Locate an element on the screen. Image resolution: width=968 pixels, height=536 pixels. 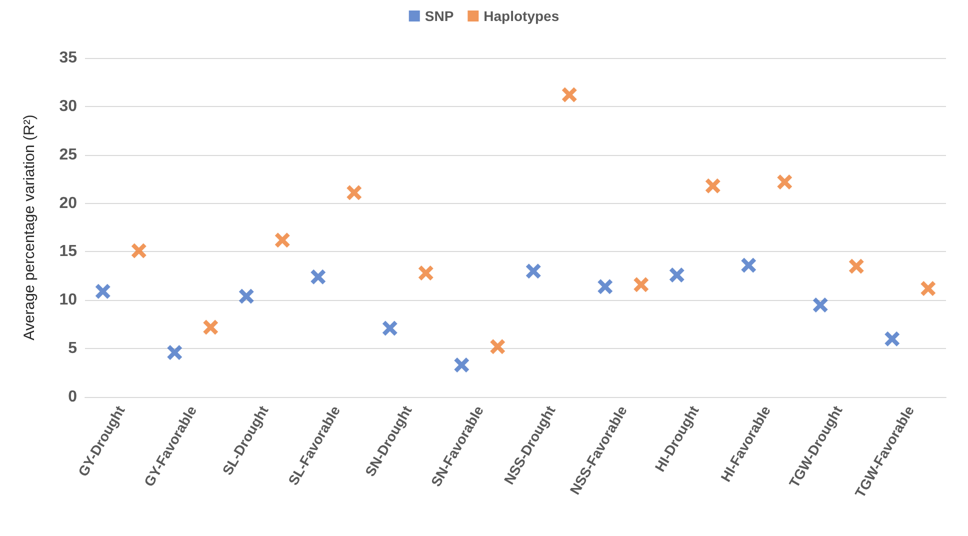
y-tick-label: 20 is located at coordinates (68, 203).